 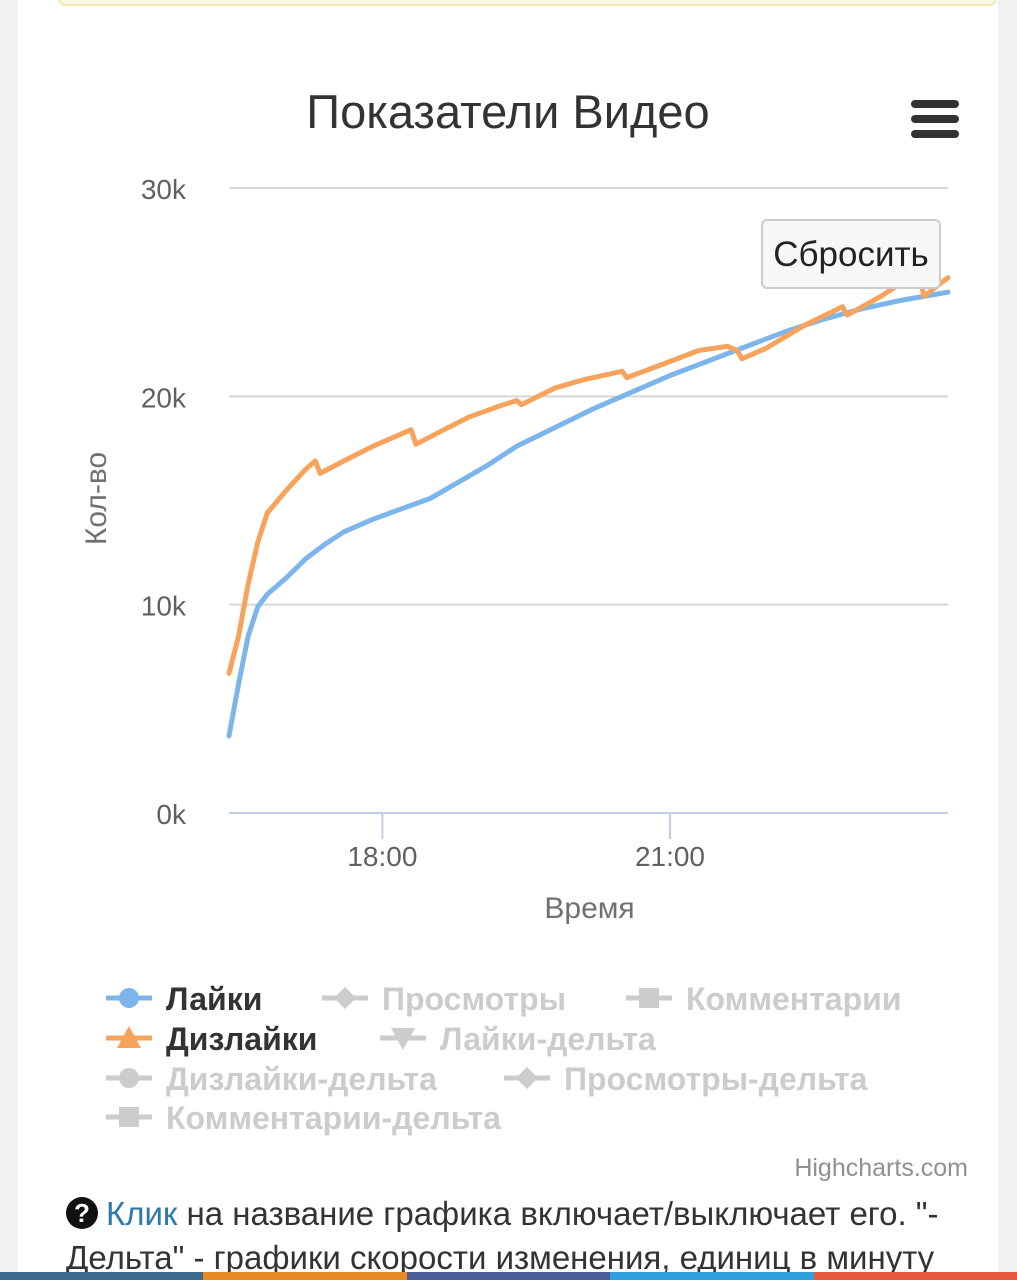 What do you see at coordinates (82, 1213) in the screenshot?
I see `help-icon: ?` at bounding box center [82, 1213].